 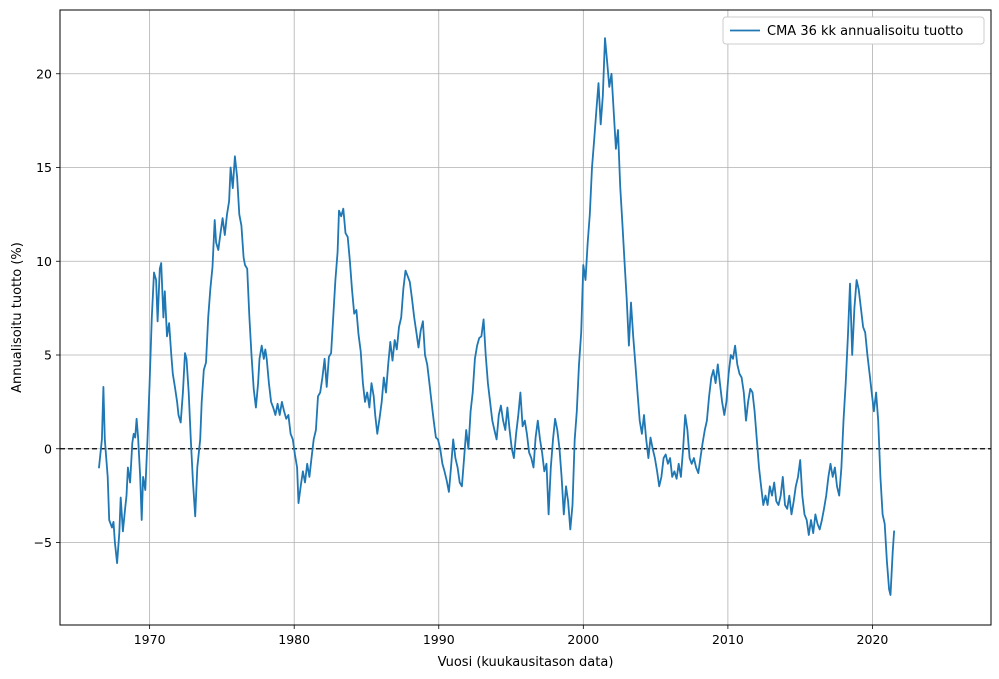 I want to click on x-tick-label: 1990, so click(x=439, y=639).